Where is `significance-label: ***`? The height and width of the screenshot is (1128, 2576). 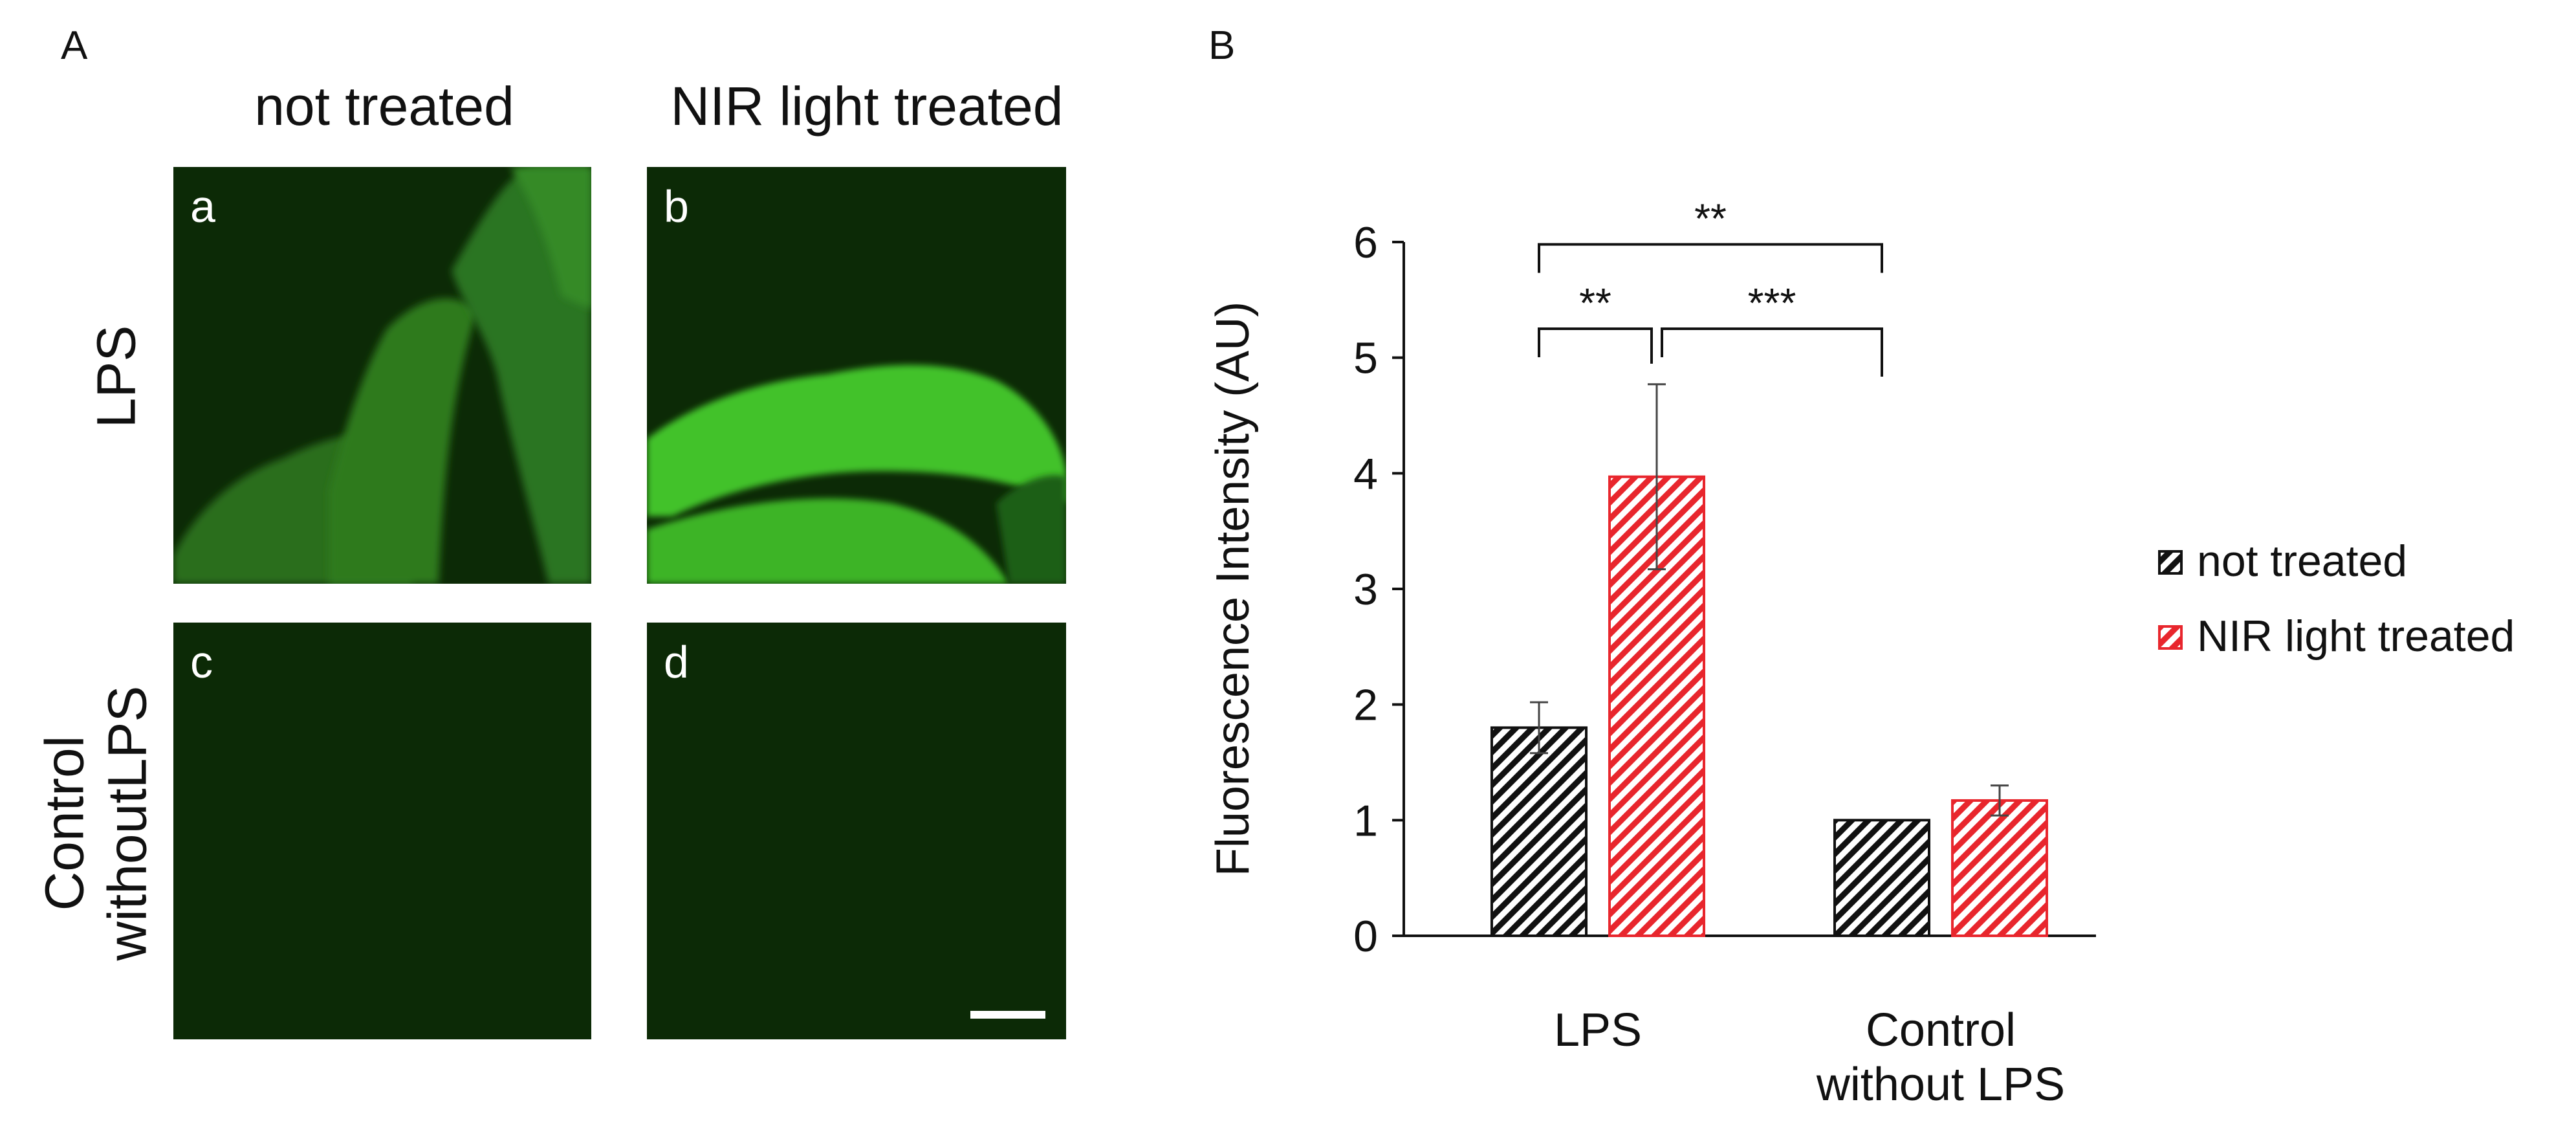 significance-label: *** is located at coordinates (1772, 303).